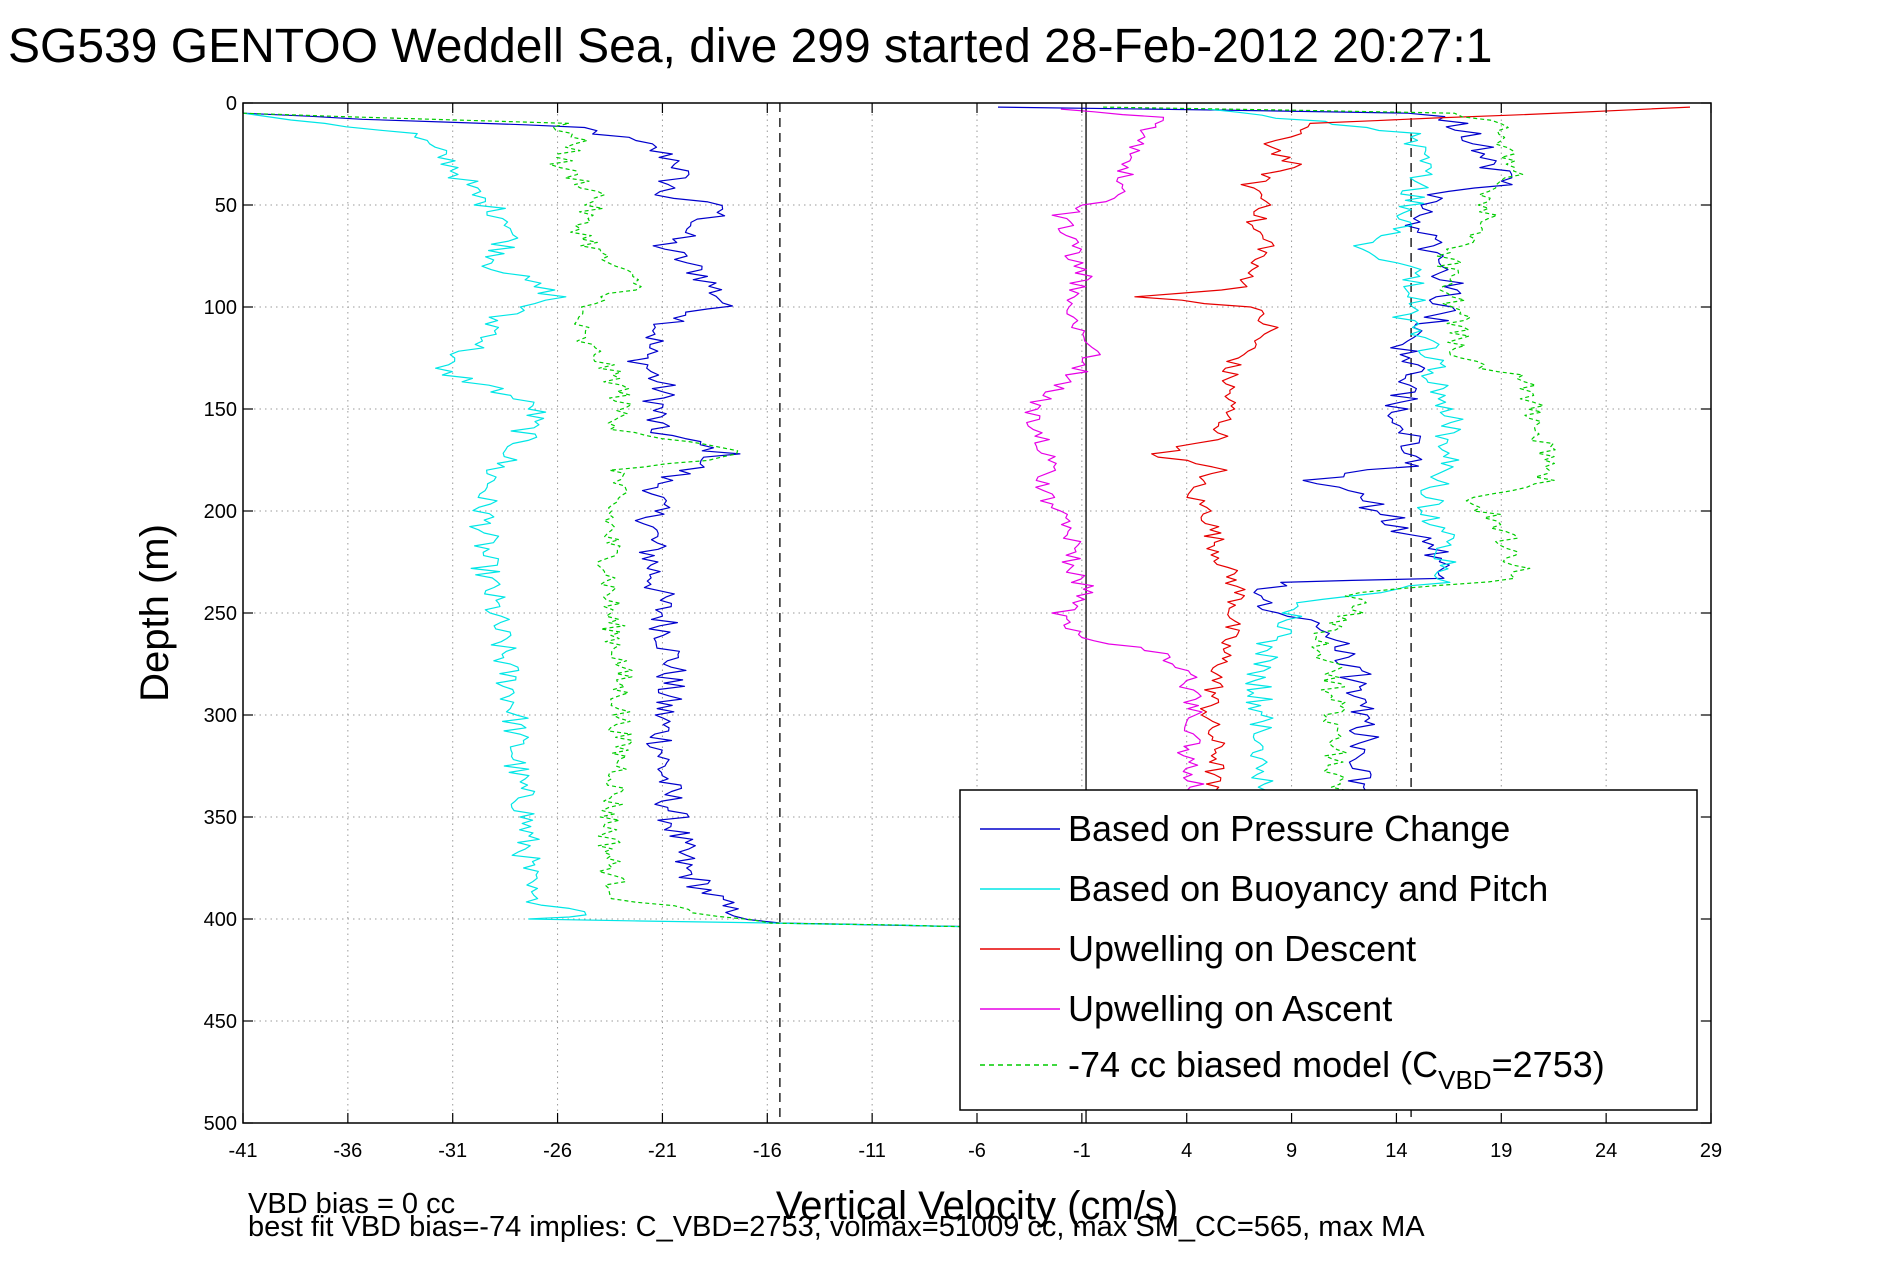  What do you see at coordinates (231, 104) in the screenshot?
I see `y-tick-label: 0` at bounding box center [231, 104].